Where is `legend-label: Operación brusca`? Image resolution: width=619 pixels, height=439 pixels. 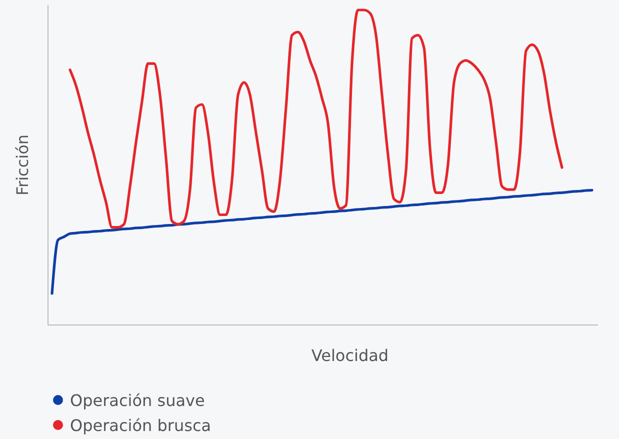 legend-label: Operación brusca is located at coordinates (141, 425).